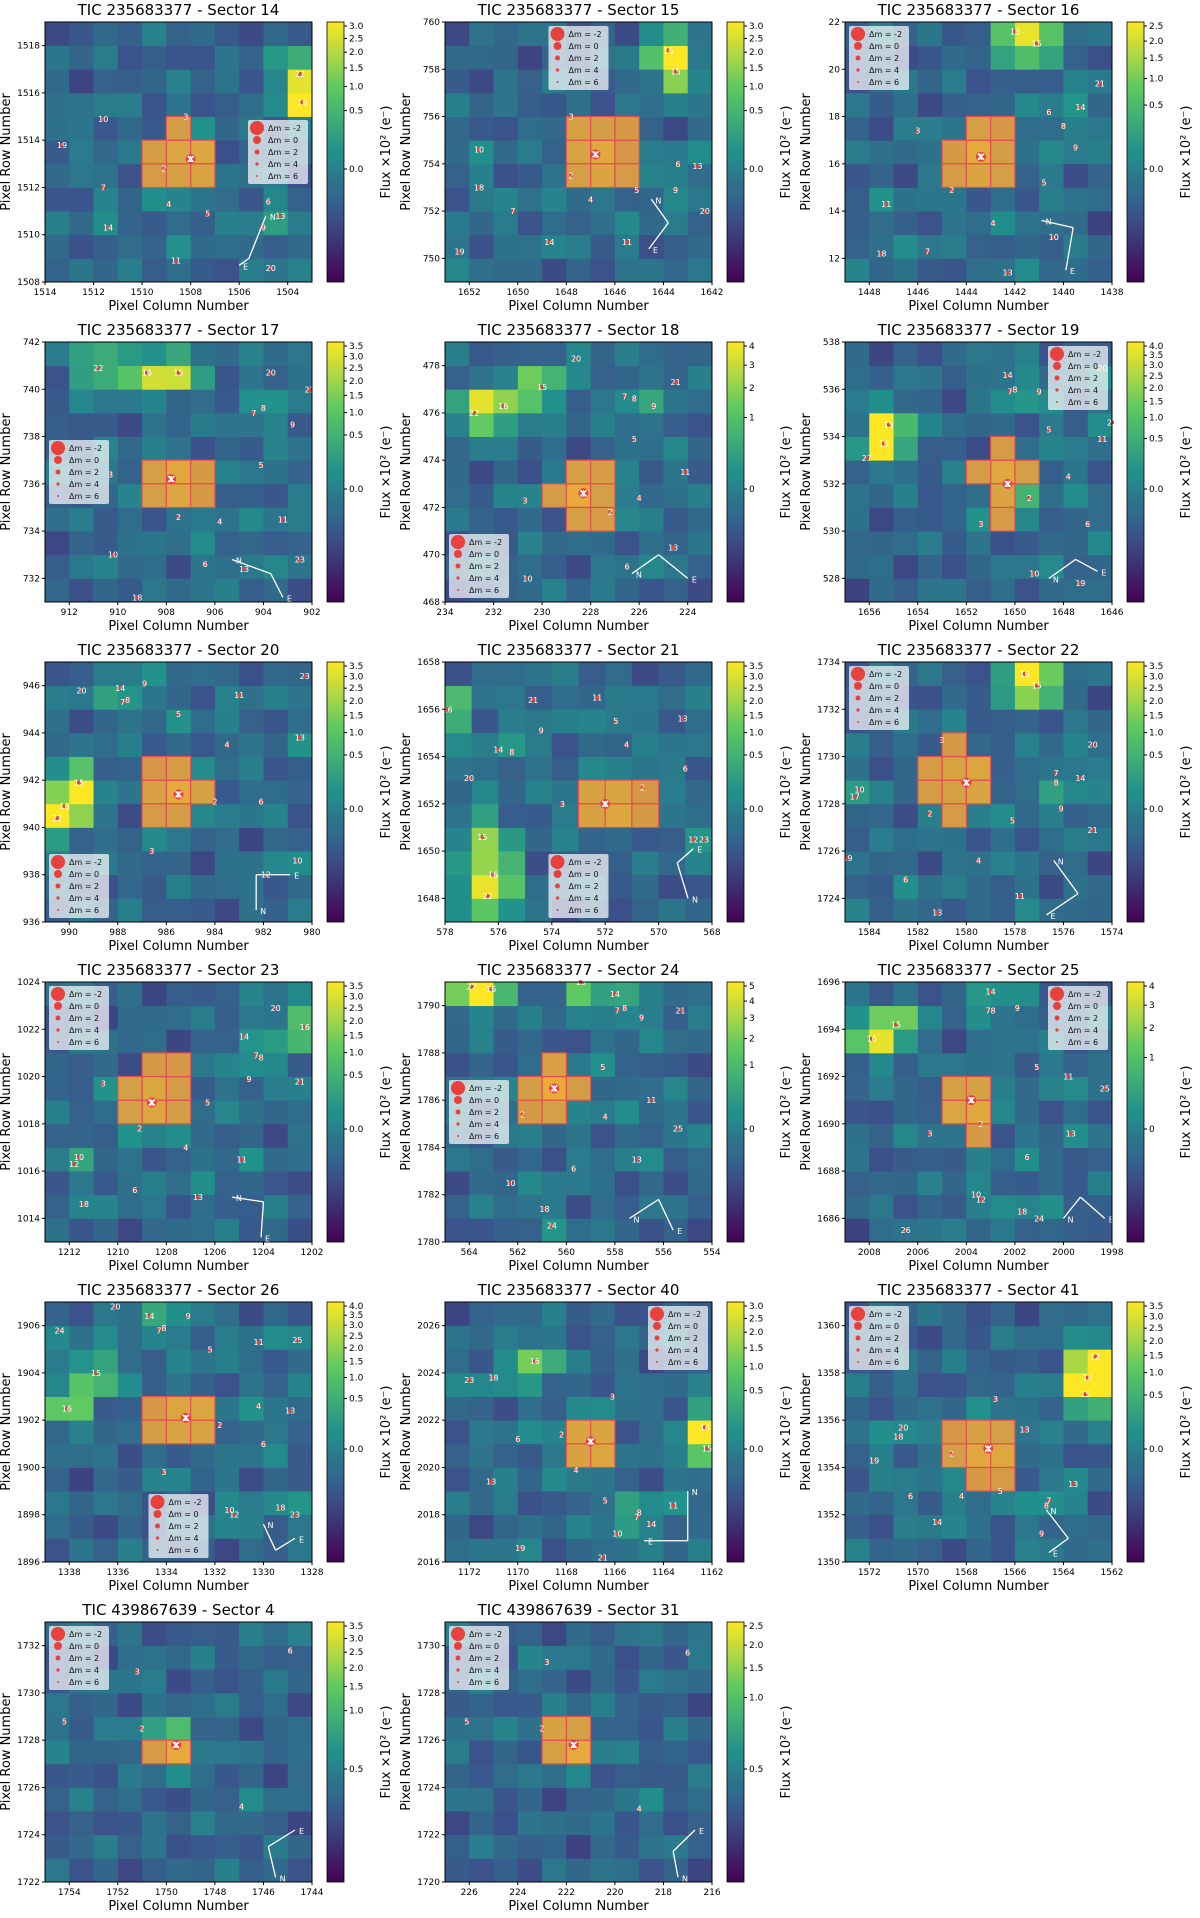 The height and width of the screenshot is (1918, 1200). I want to click on colorbar-tick-label: 1.5, so click(356, 716).